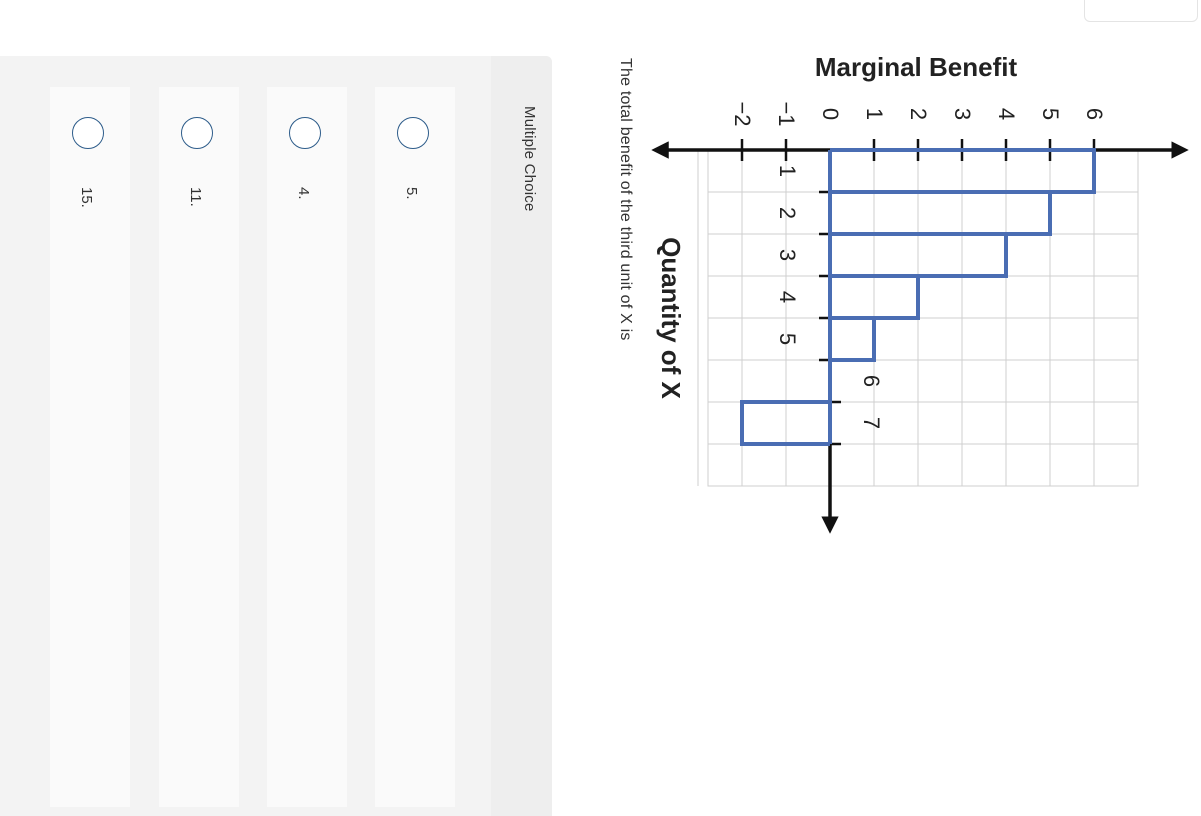 The image size is (1201, 816). What do you see at coordinates (1006, 114) in the screenshot?
I see `value-tick-label: 4` at bounding box center [1006, 114].